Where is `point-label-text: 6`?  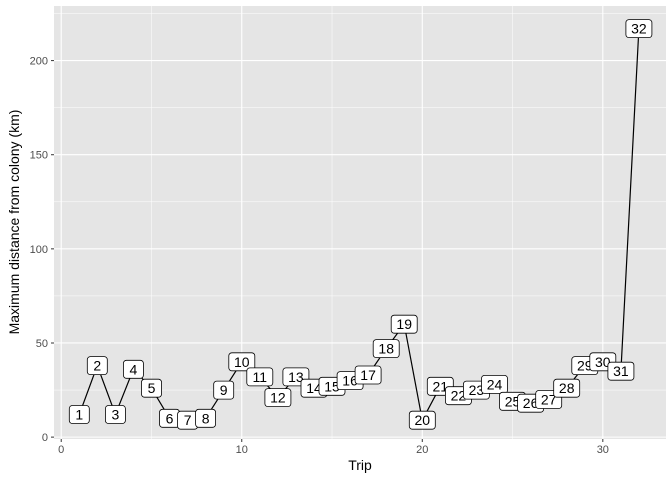 point-label-text: 6 is located at coordinates (170, 418).